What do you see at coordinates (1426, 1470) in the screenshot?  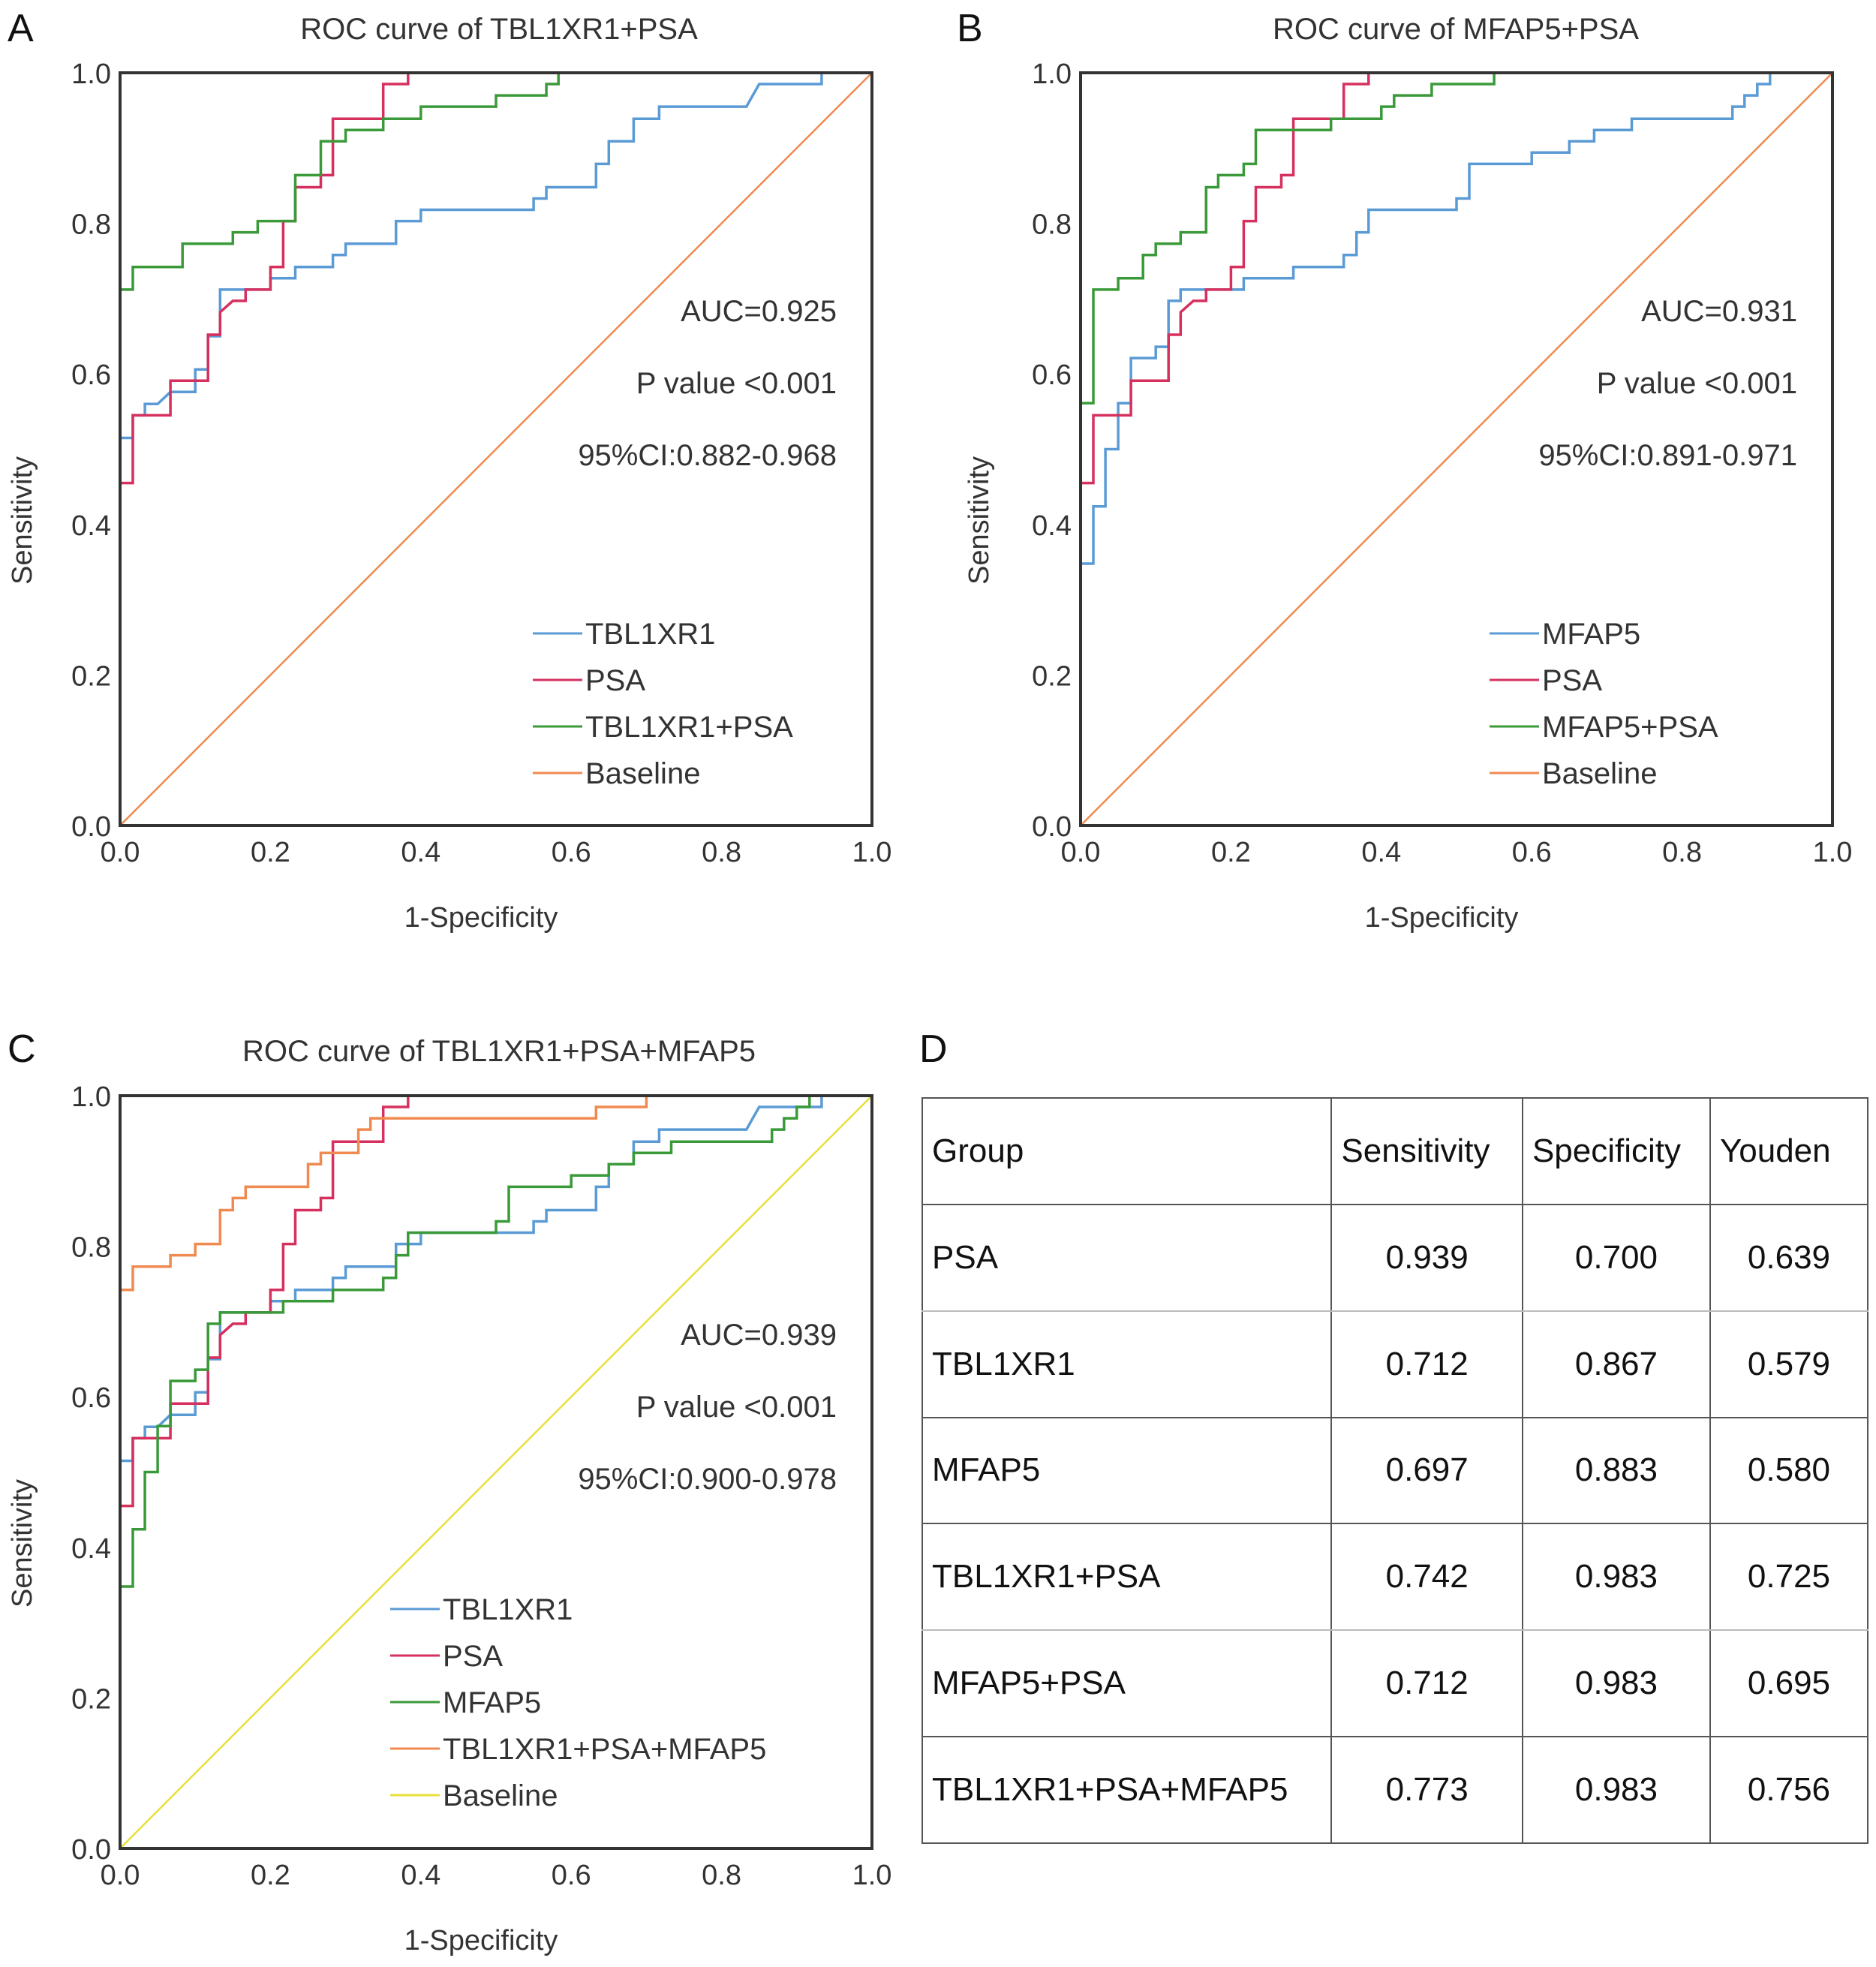 I see `table-value-cell: 0.697` at bounding box center [1426, 1470].